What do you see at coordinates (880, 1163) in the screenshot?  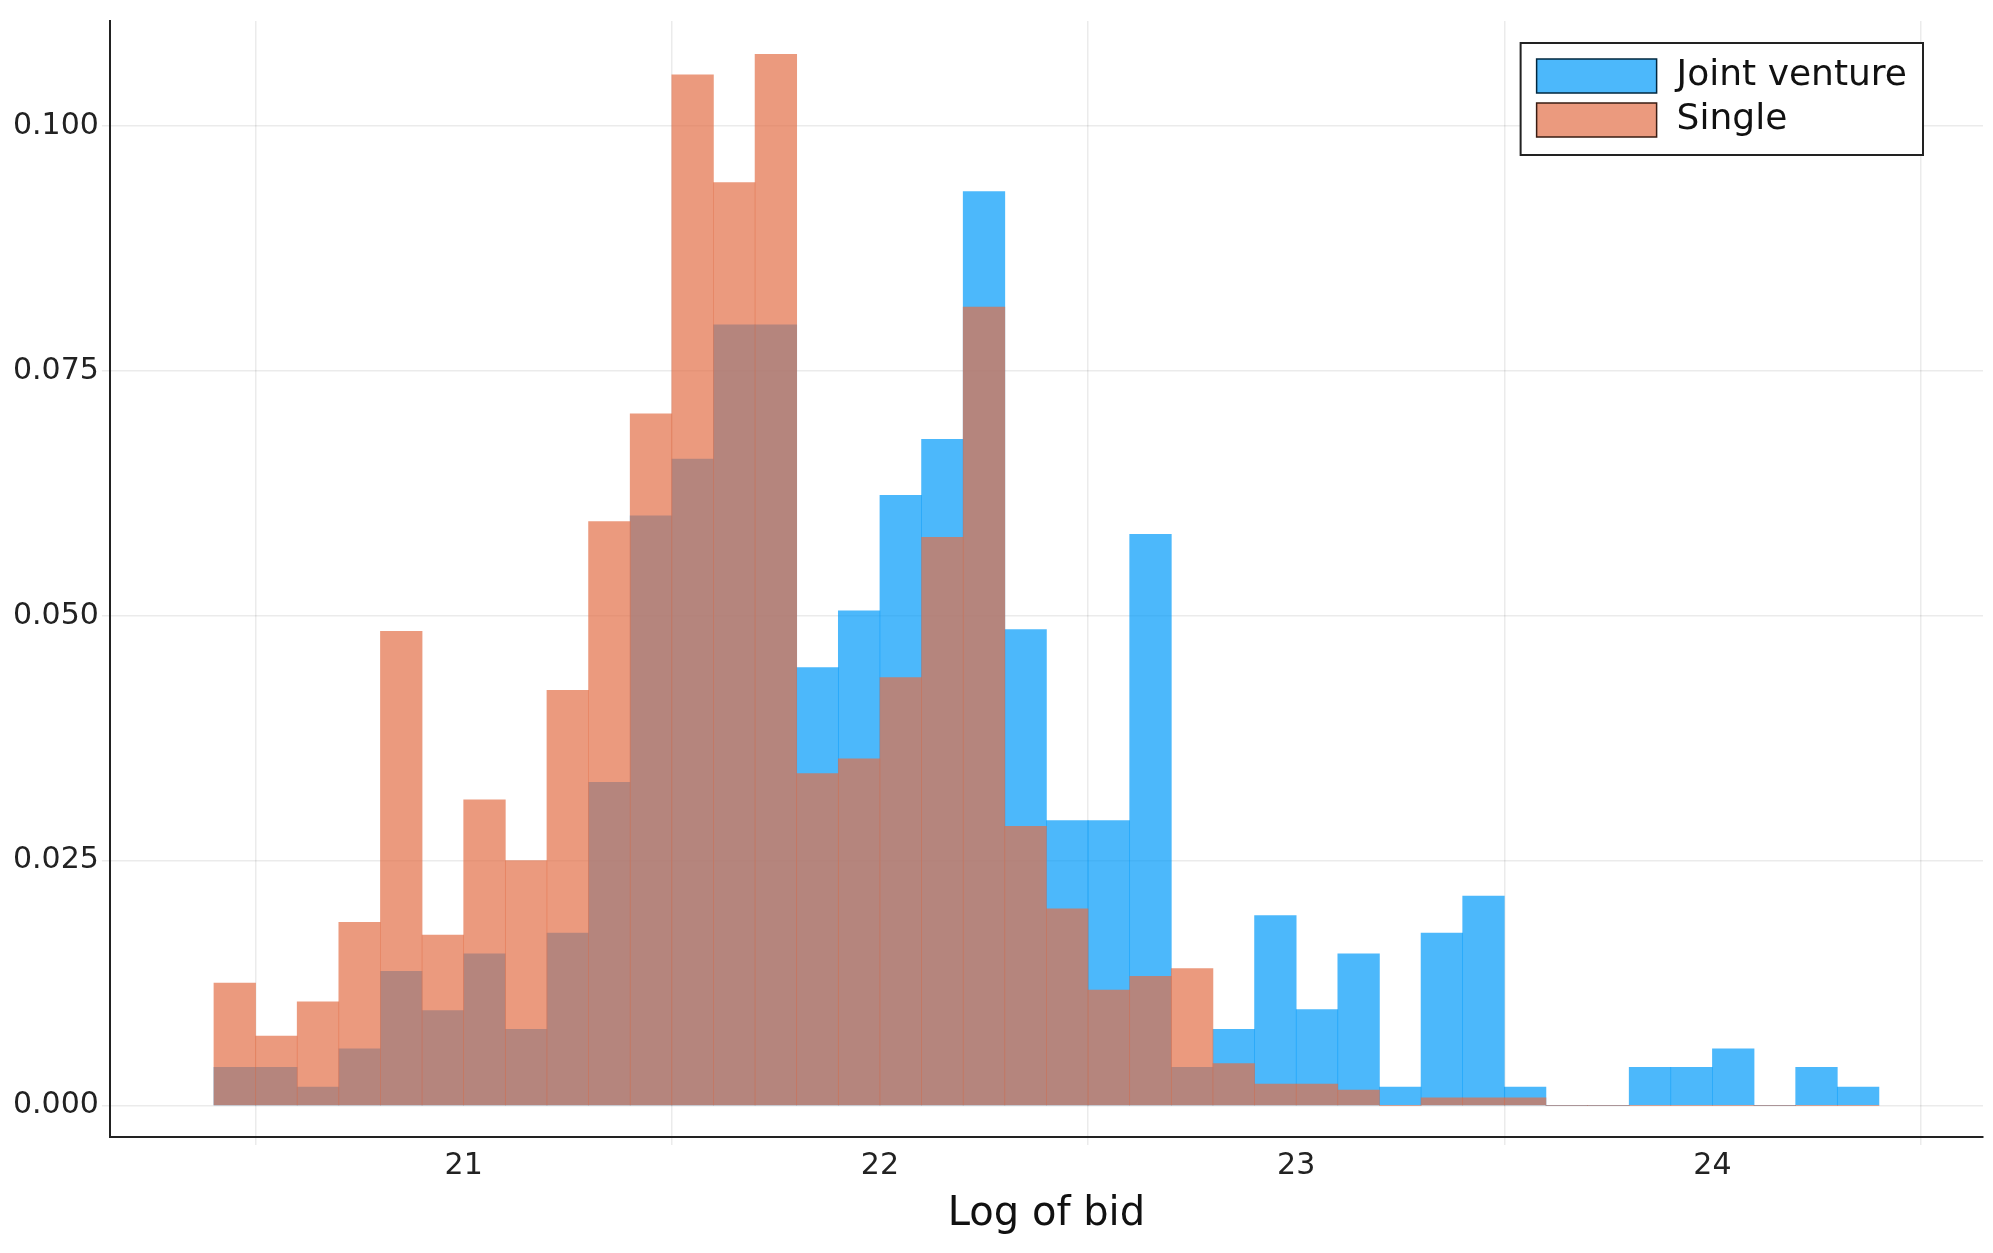 I see `x-tick-label: 22` at bounding box center [880, 1163].